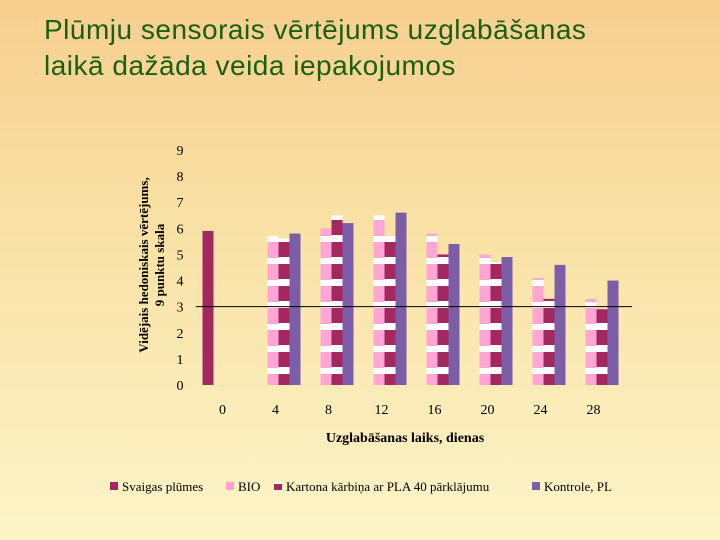  I want to click on y-tick-label: 1, so click(180, 360).